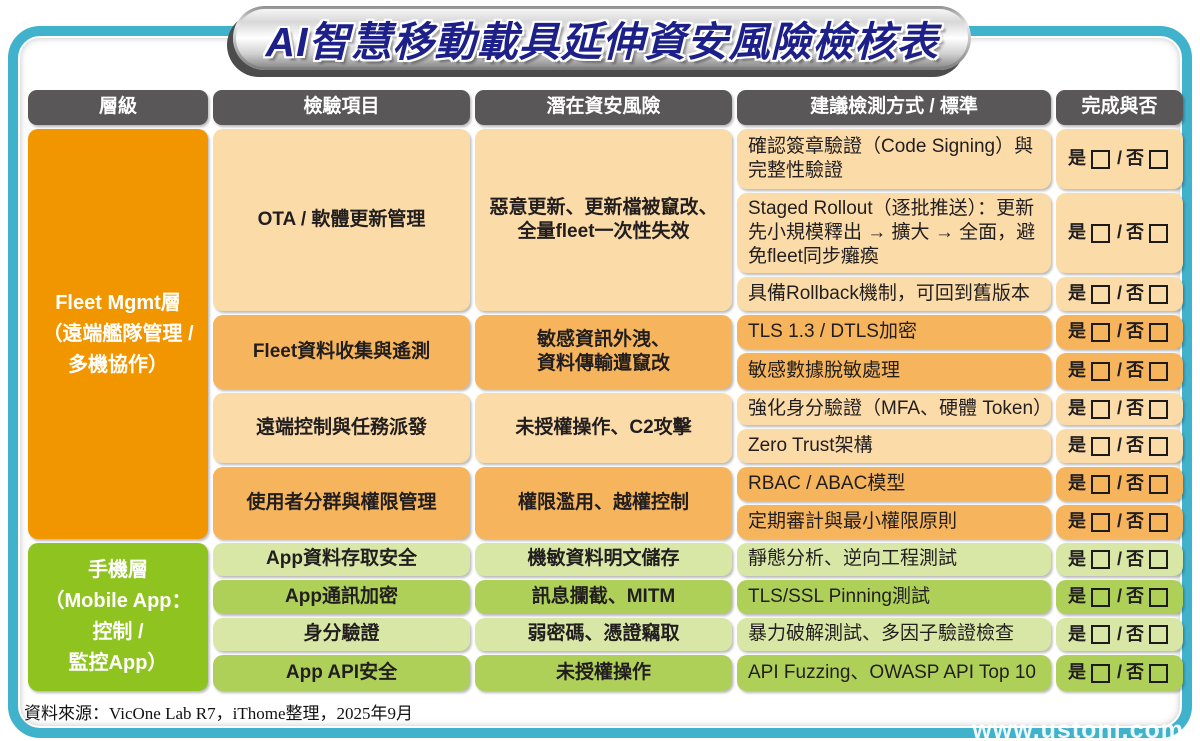  I want to click on risk-privilege-abuse: 權限濫用、越權控制, so click(603, 503).